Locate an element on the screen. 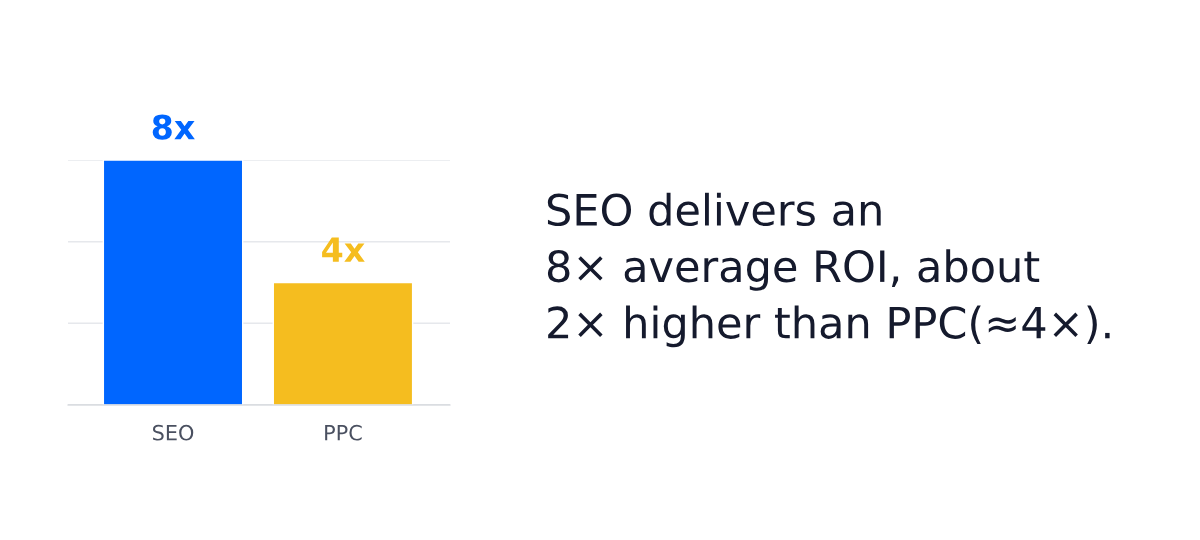 The height and width of the screenshot is (540, 1200). x-tick-label: PPC is located at coordinates (343, 432).